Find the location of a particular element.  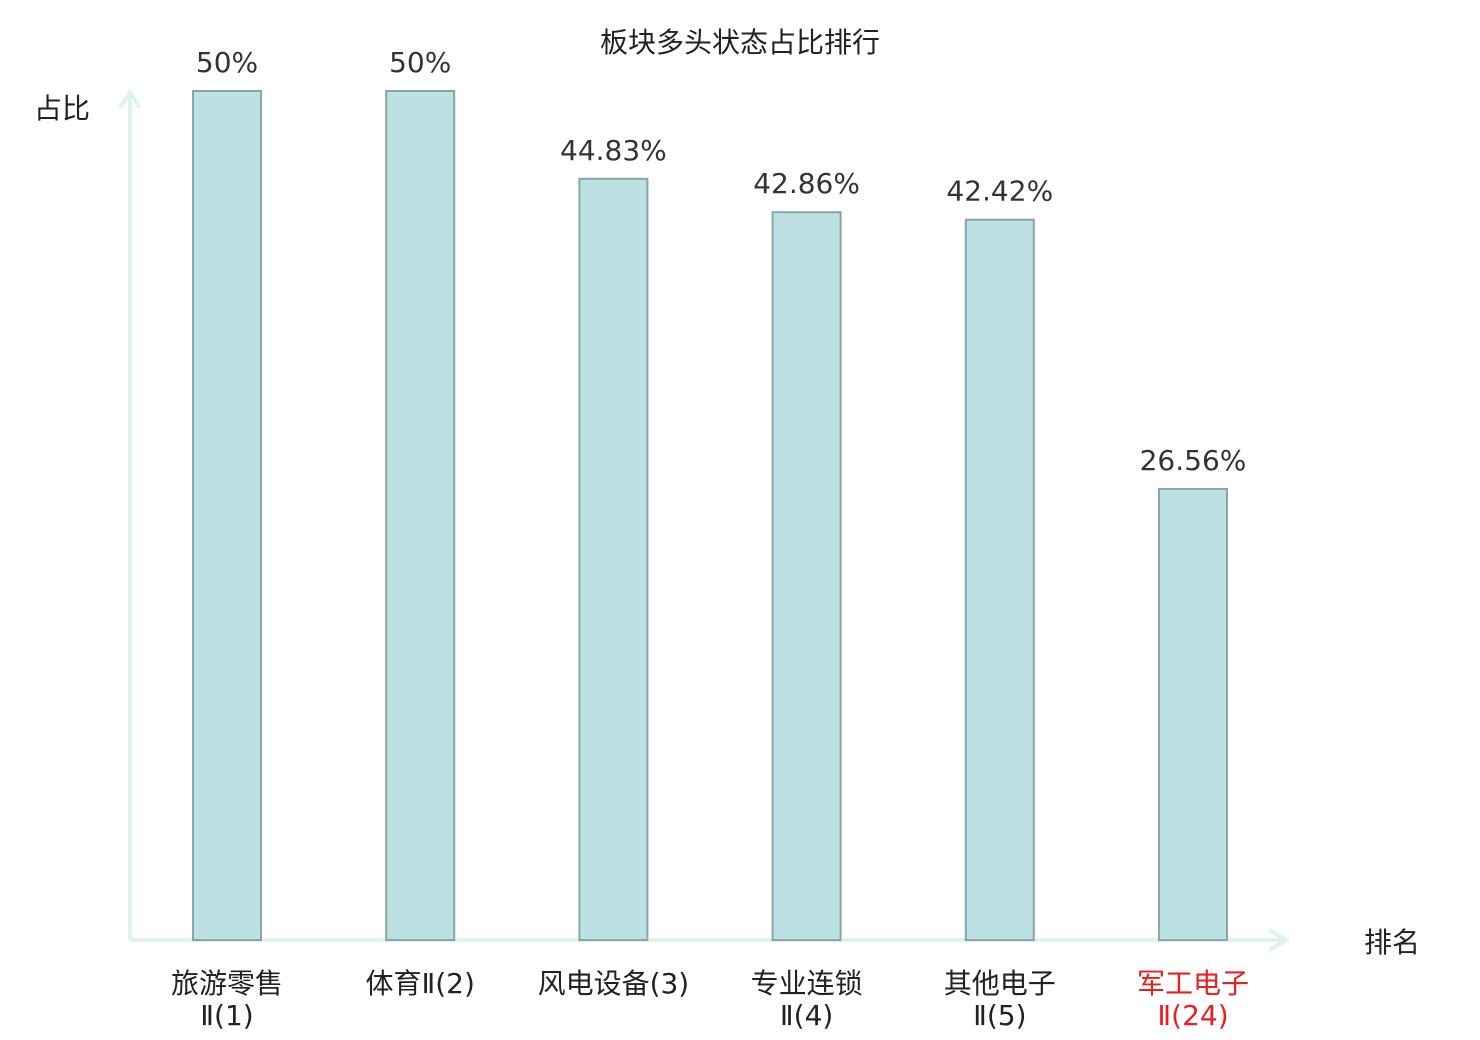

data-label-2: 50% is located at coordinates (420, 62).